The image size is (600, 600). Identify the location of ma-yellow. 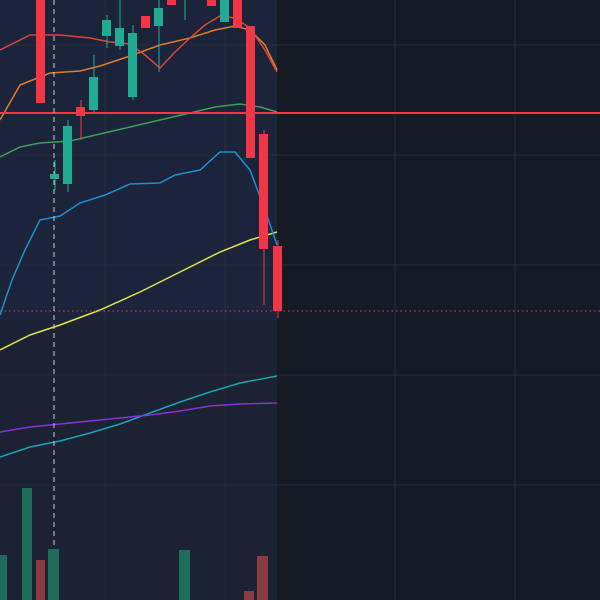
(139, 291).